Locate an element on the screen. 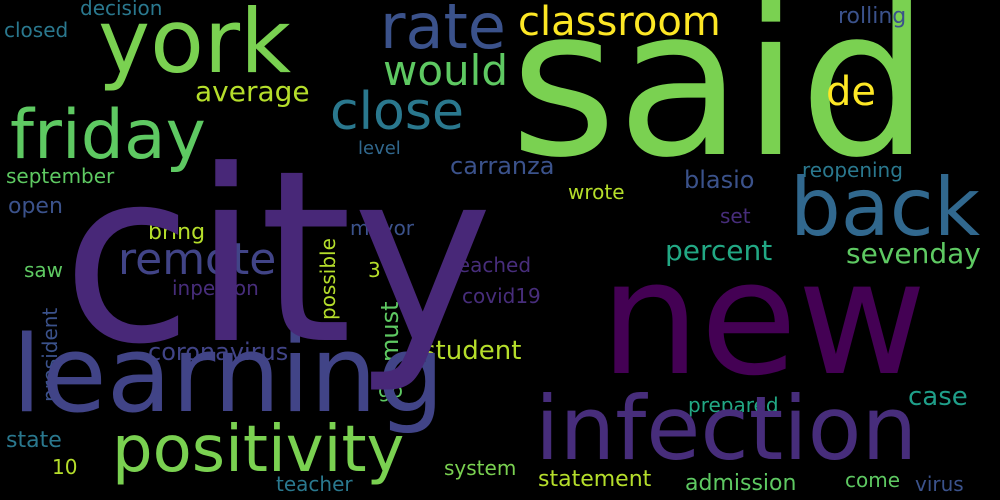  word-new: new is located at coordinates (763, 319).